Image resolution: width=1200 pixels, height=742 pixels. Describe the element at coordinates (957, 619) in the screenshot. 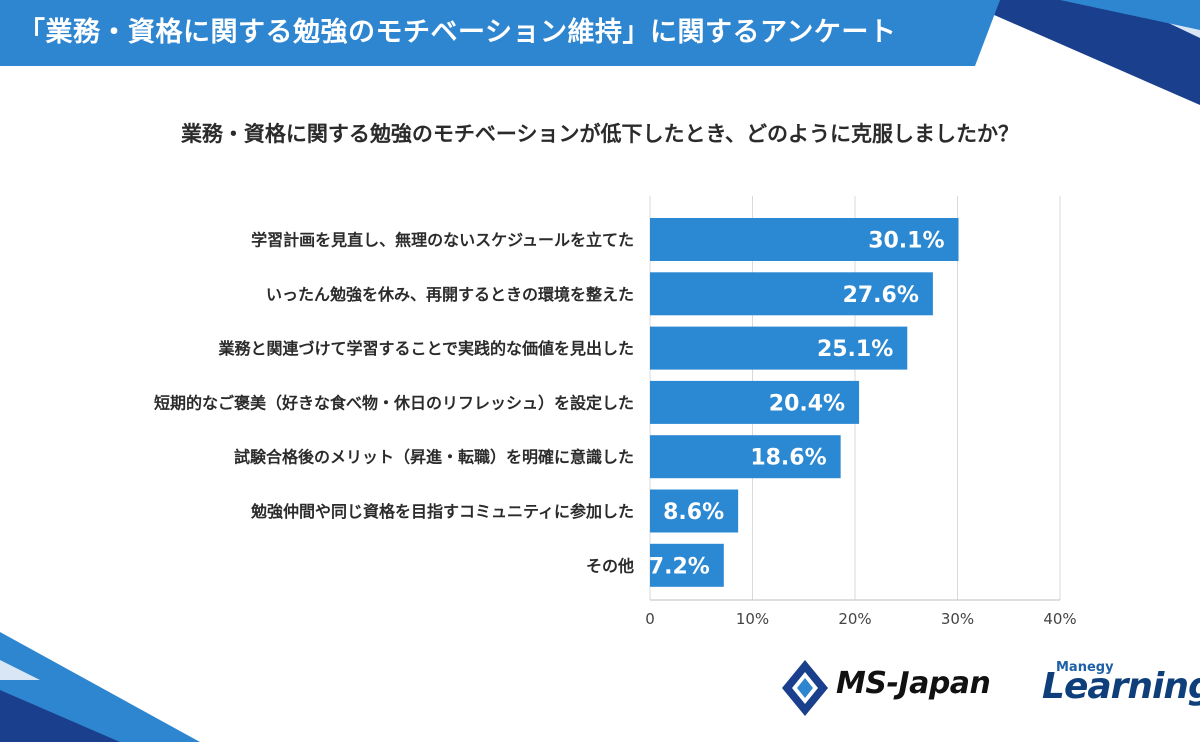

I see `x-tick-label: 30%` at that location.